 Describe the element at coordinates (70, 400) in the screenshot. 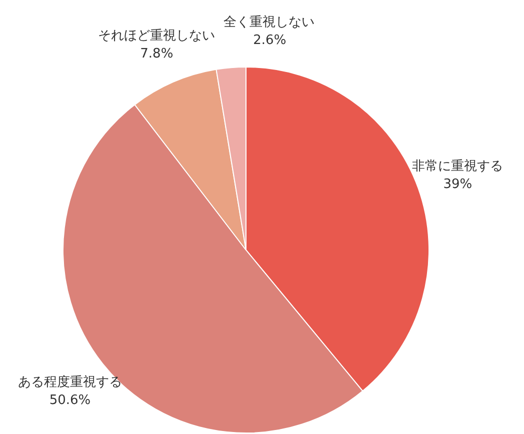

I see `data-label: 50.6%` at that location.